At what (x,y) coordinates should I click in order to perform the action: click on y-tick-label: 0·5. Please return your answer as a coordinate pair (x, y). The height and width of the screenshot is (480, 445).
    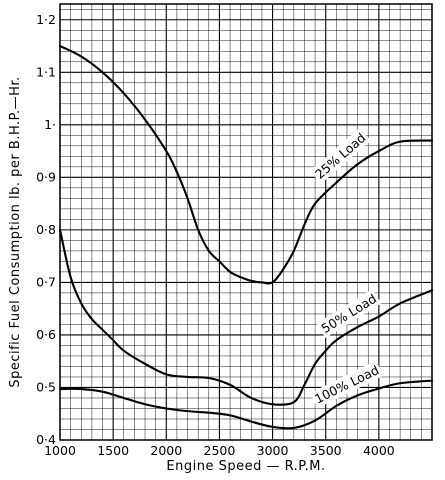
    Looking at the image, I should click on (46, 386).